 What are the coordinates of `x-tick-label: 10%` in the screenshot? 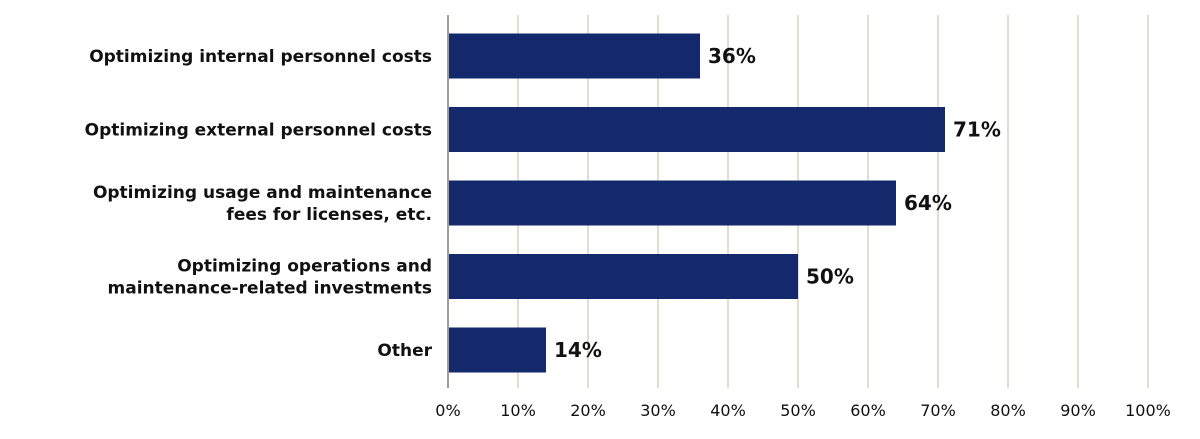 It's located at (518, 410).